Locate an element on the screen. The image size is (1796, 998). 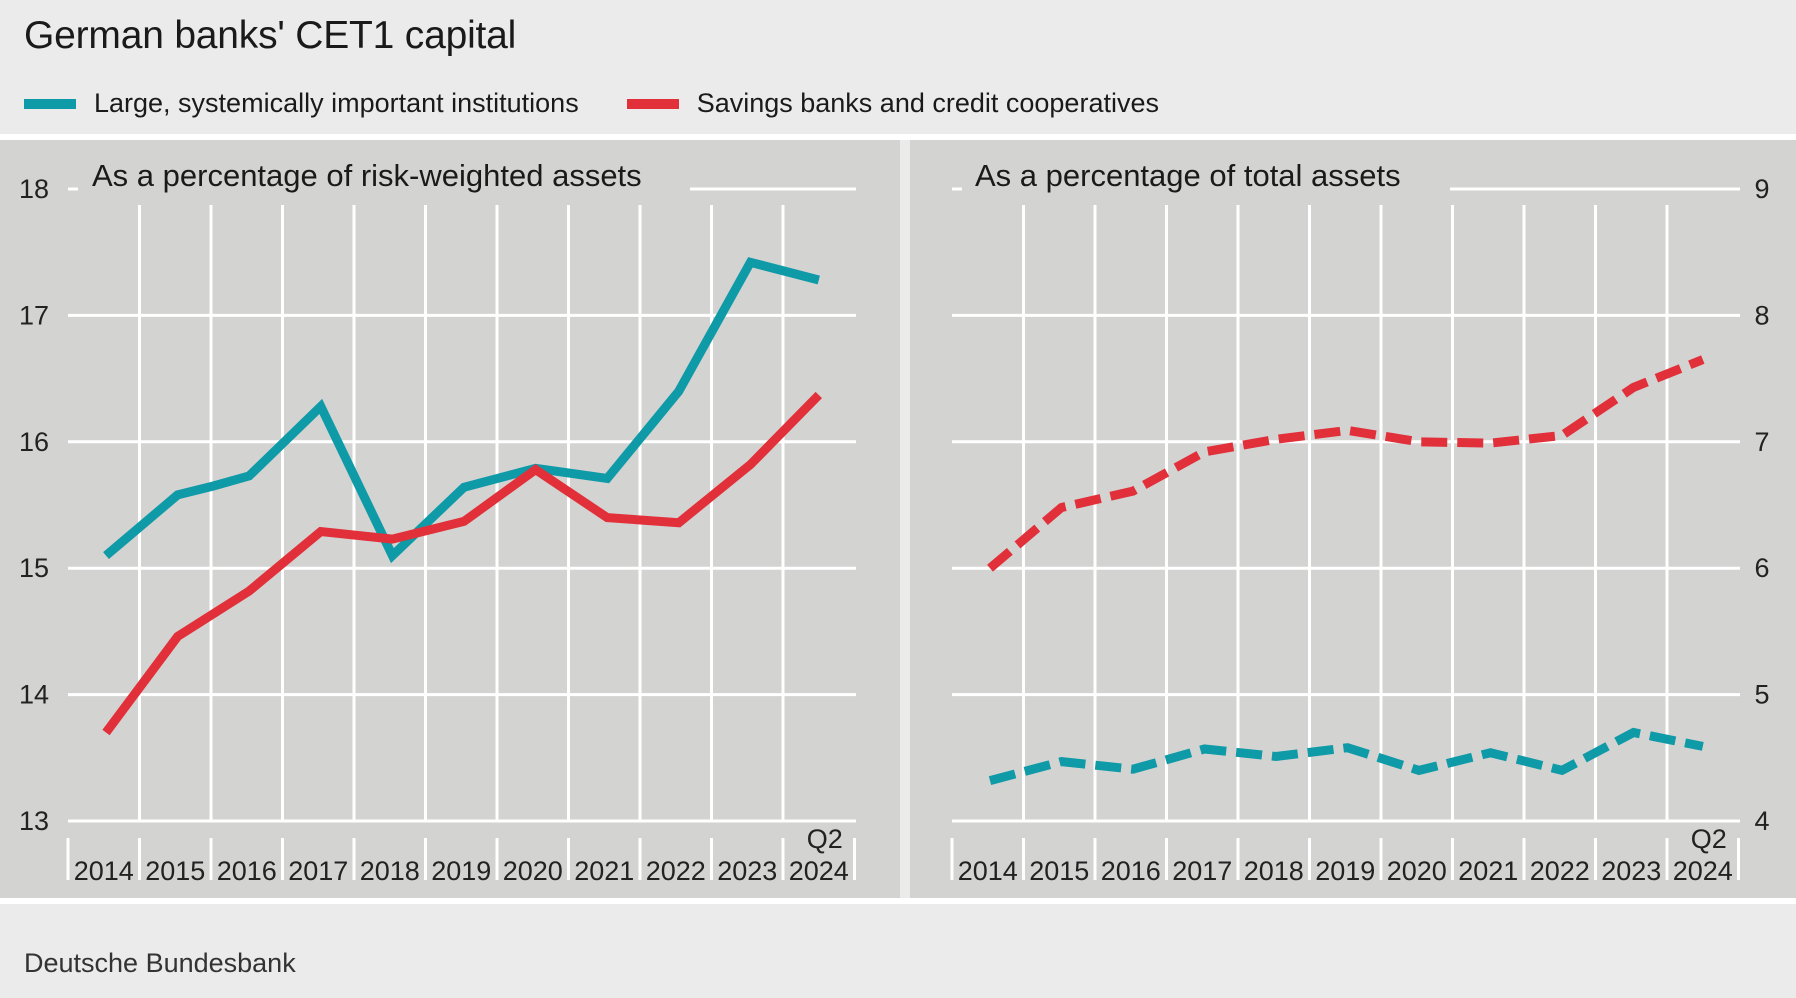
x-tick-label-rwa: 2016 is located at coordinates (247, 871).